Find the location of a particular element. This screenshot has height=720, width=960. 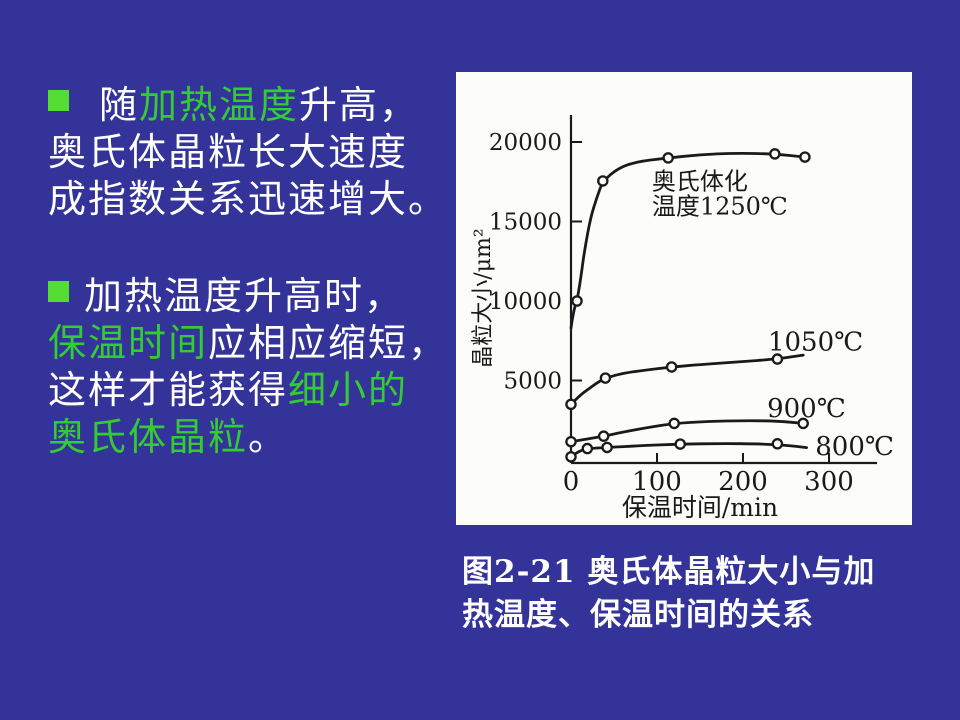

y-tick-label: 10000 is located at coordinates (525, 302).